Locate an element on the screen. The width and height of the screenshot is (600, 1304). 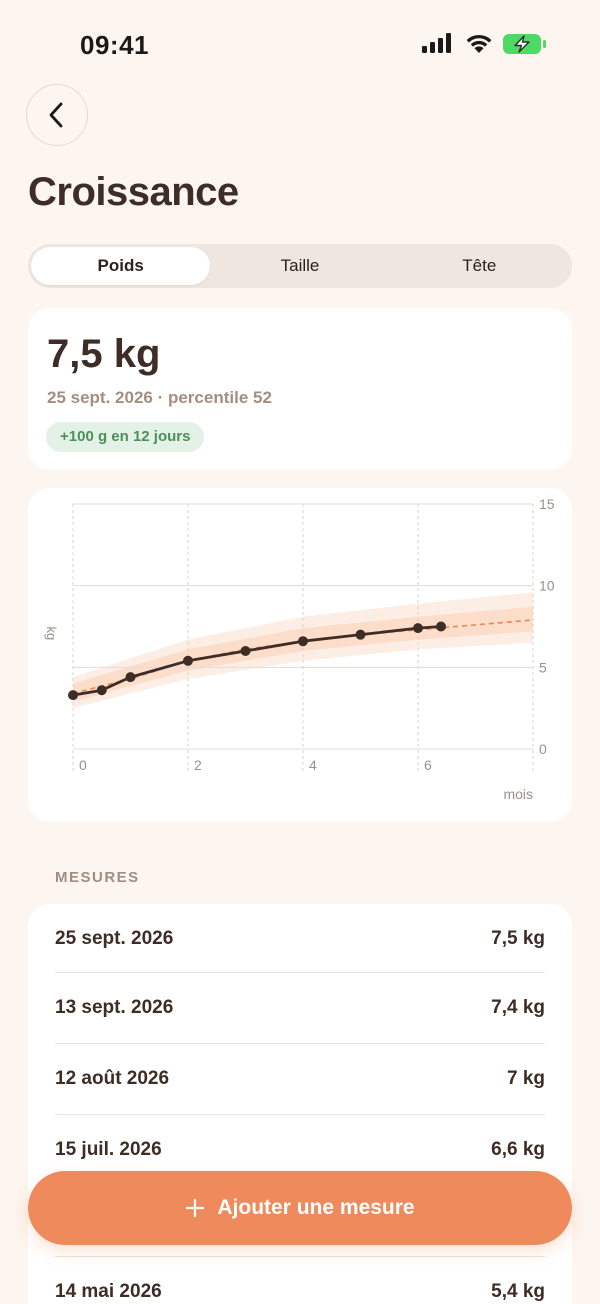
x-tick-label: 2 is located at coordinates (198, 765).